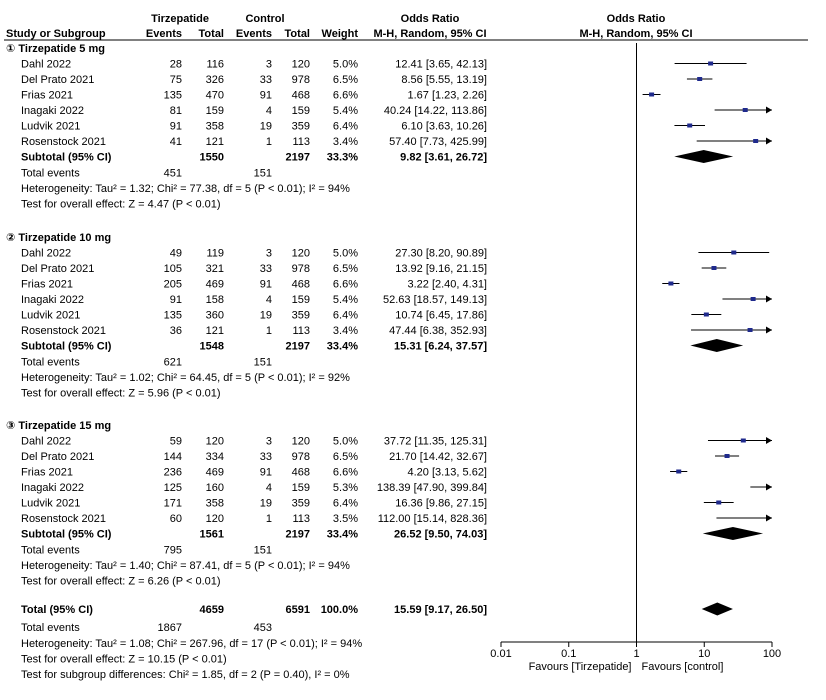 The width and height of the screenshot is (826, 700). I want to click on subgroup-2-row-4-point, so click(753, 299).